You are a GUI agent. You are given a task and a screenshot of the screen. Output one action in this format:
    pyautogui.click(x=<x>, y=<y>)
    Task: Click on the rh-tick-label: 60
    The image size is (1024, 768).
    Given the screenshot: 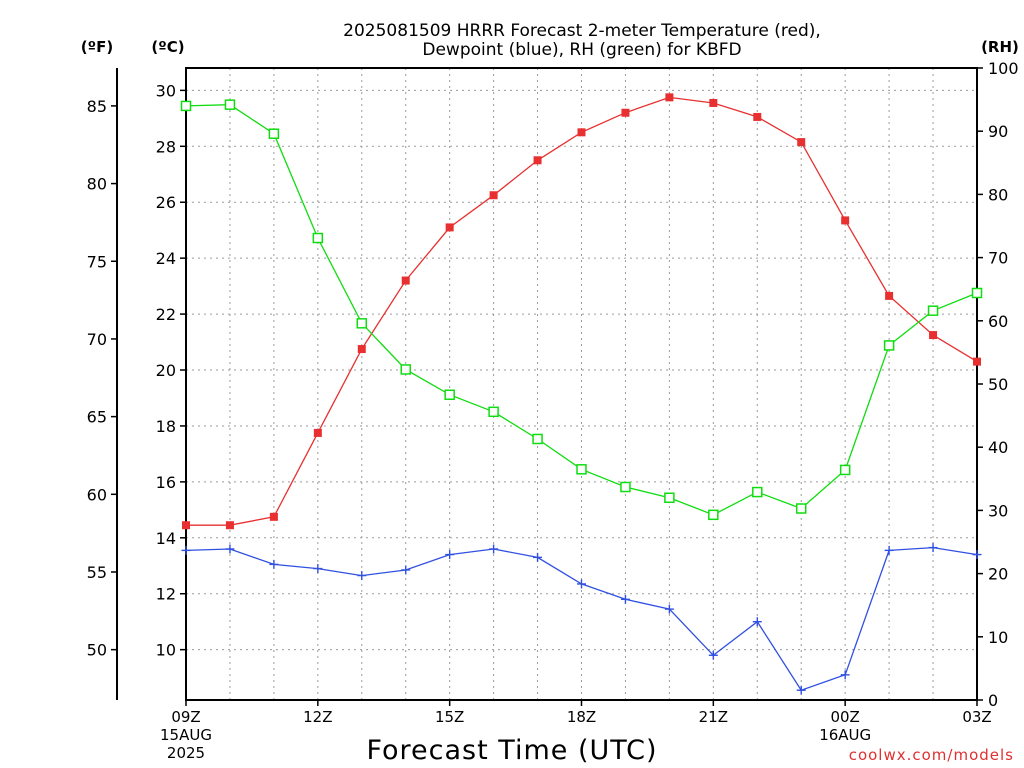 What is the action you would take?
    pyautogui.click(x=998, y=321)
    